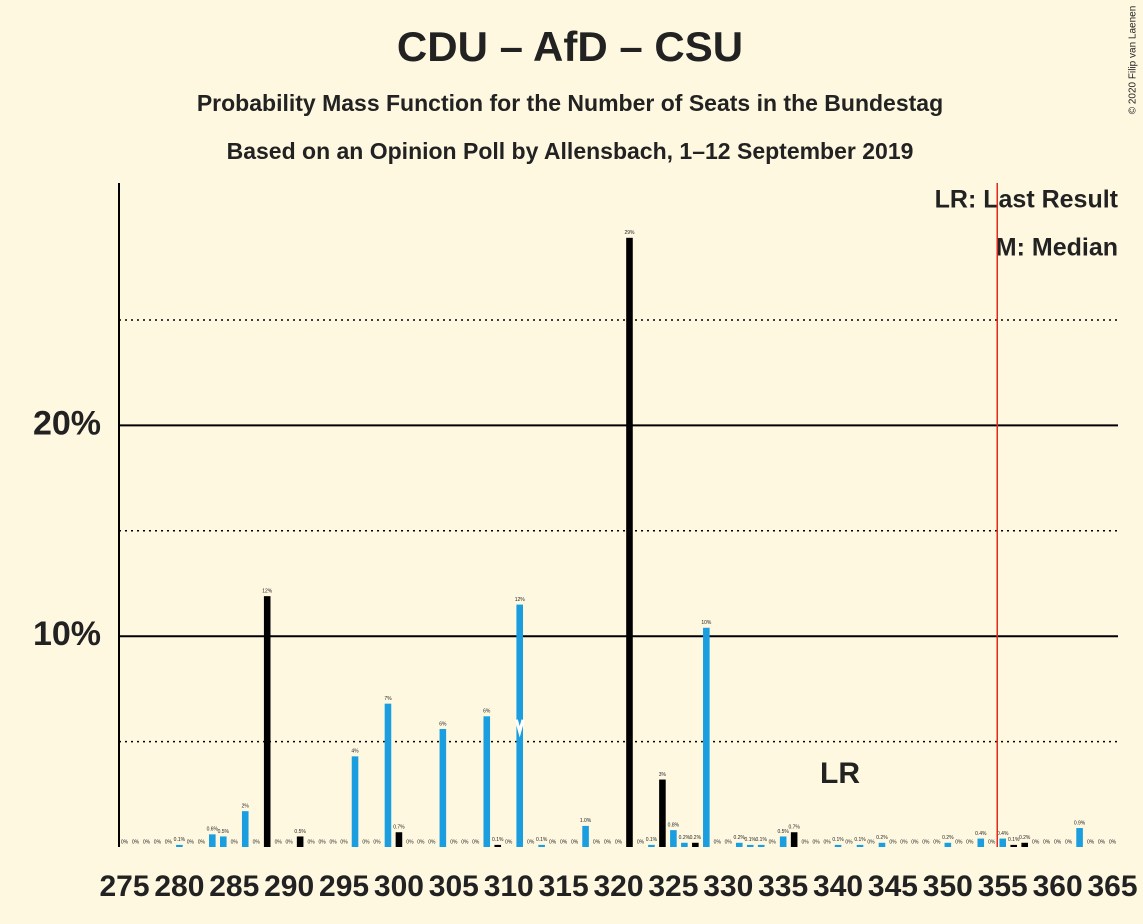 This screenshot has height=924, width=1143. I want to click on value-label: 3%, so click(663, 775).